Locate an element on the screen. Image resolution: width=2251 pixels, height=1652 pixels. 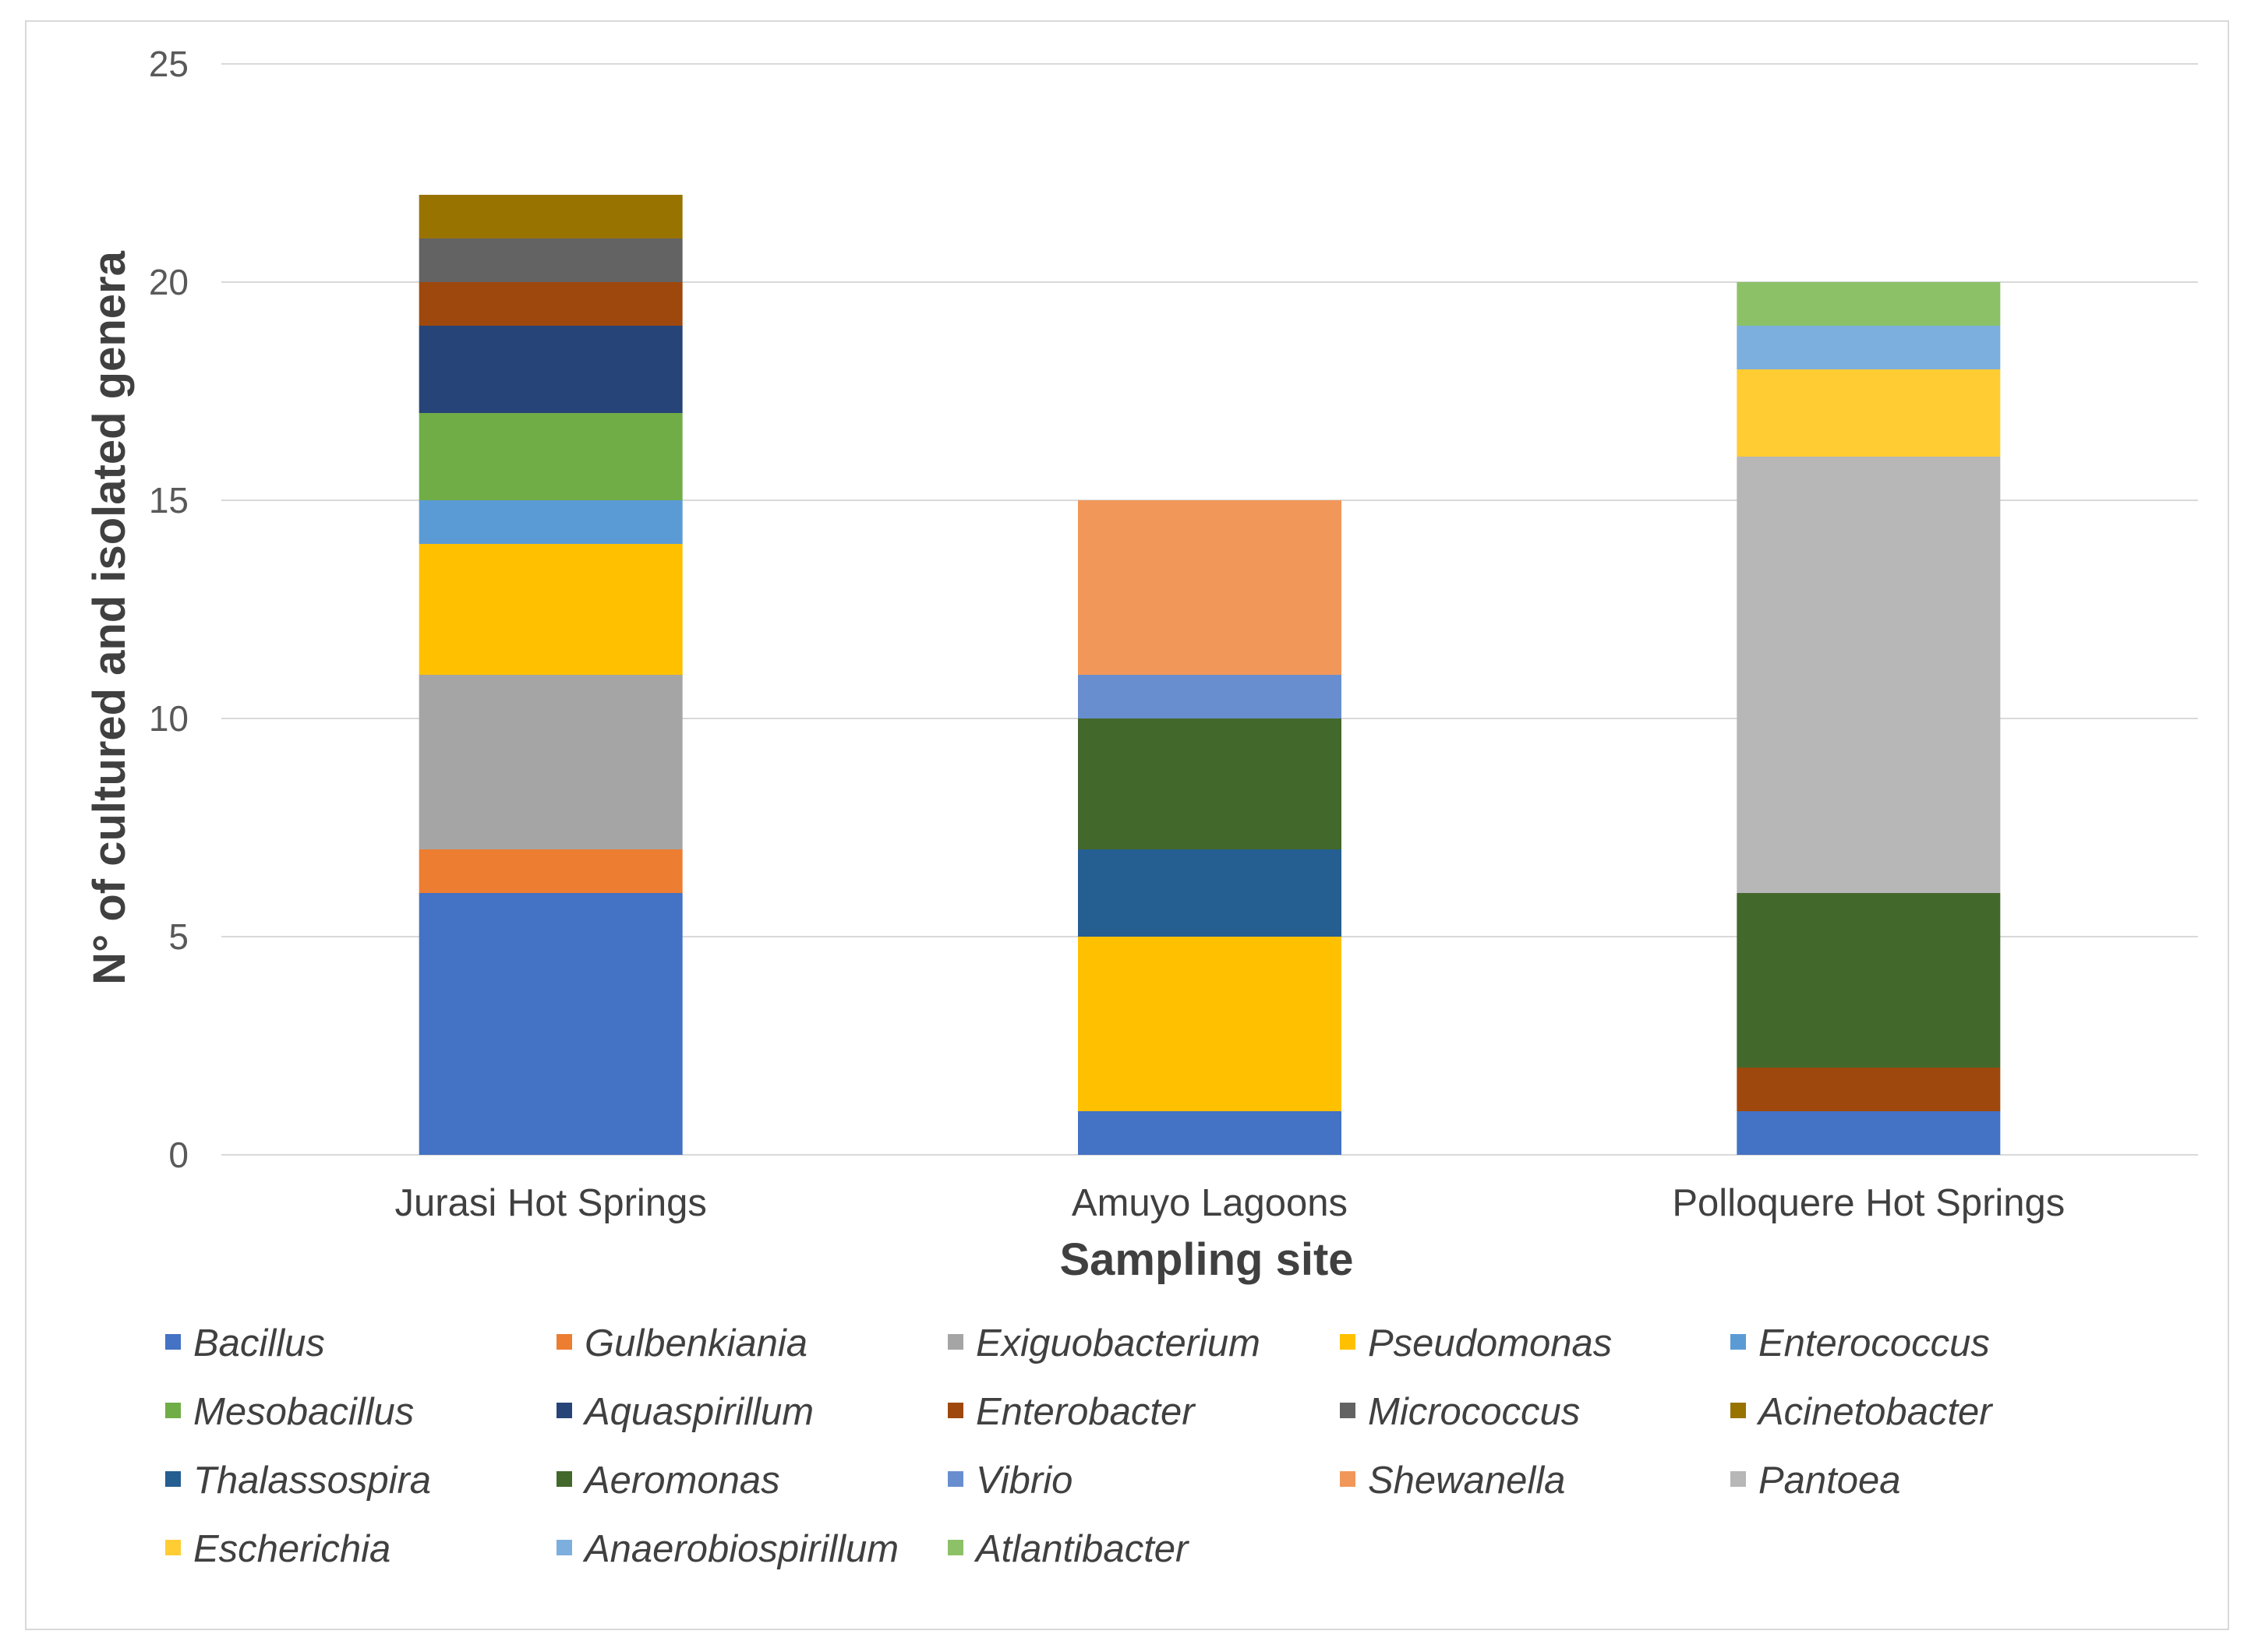
bar-segment-exiguobacterium is located at coordinates (551, 762).